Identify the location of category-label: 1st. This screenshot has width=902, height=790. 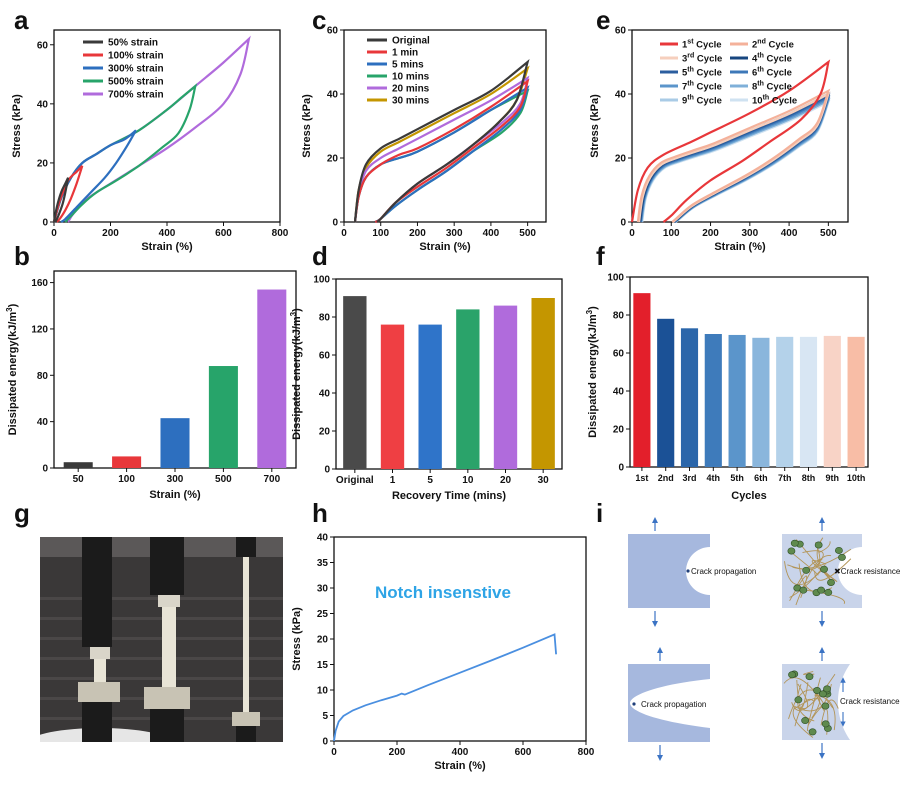
(641, 478).